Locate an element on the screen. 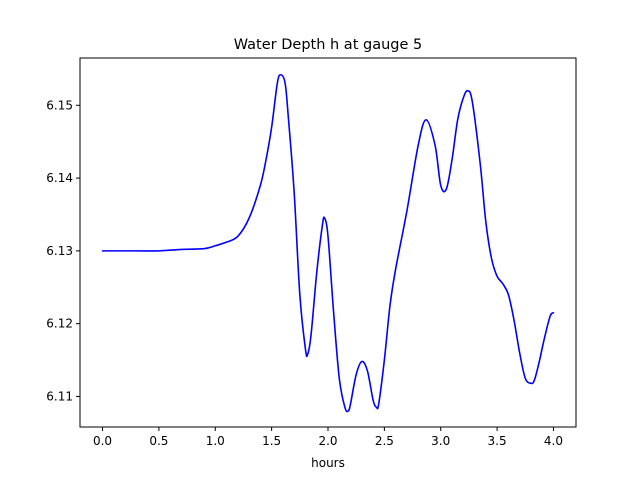  y-tick-label: 6.14 is located at coordinates (59, 178).